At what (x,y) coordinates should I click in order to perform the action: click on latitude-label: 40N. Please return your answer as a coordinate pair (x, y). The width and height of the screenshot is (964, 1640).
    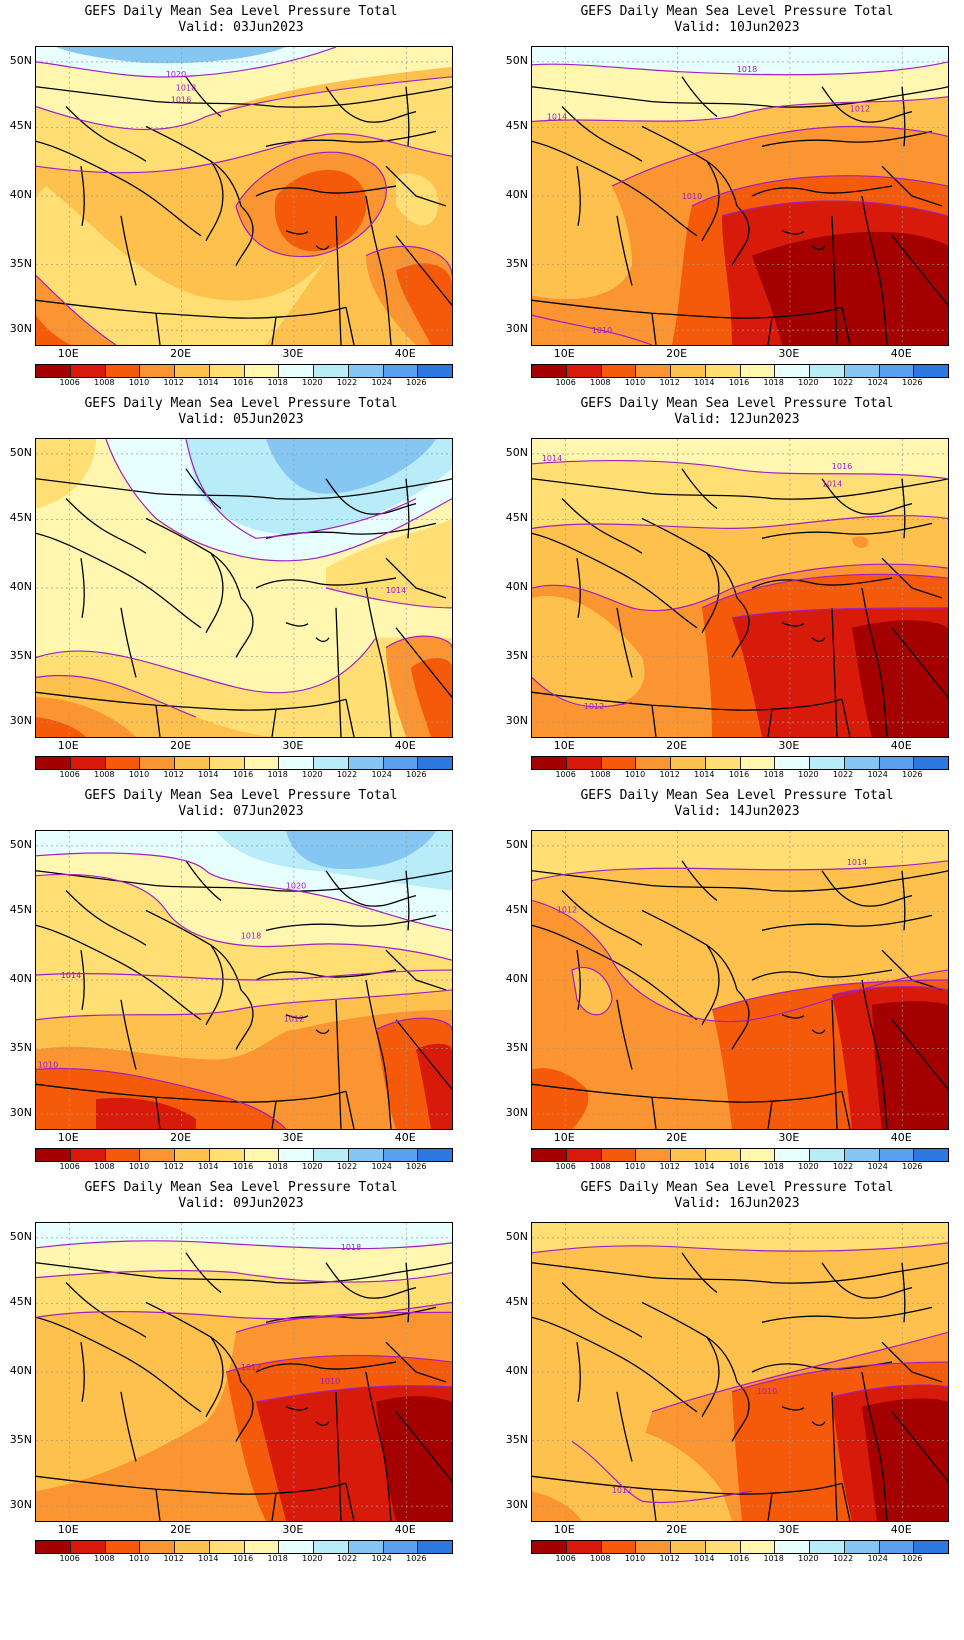
    Looking at the image, I should click on (20, 586).